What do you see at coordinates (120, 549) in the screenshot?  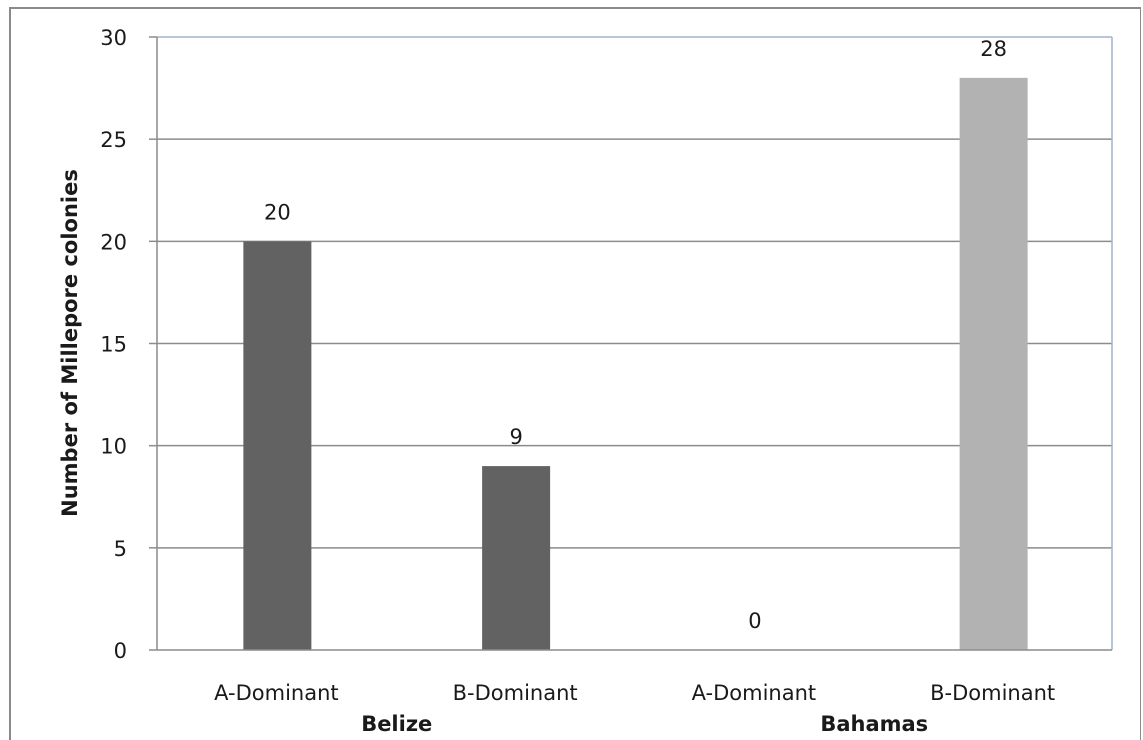 I see `y-tick-label: 5` at bounding box center [120, 549].